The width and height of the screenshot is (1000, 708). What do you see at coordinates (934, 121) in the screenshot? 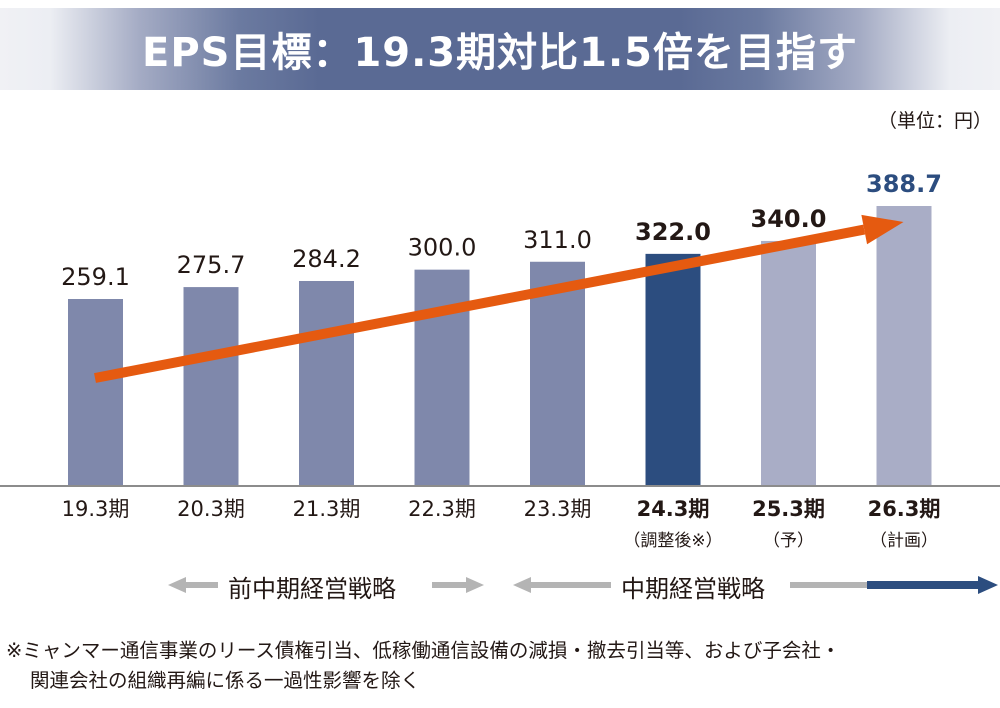
I see `unit-label: （単位：円）` at bounding box center [934, 121].